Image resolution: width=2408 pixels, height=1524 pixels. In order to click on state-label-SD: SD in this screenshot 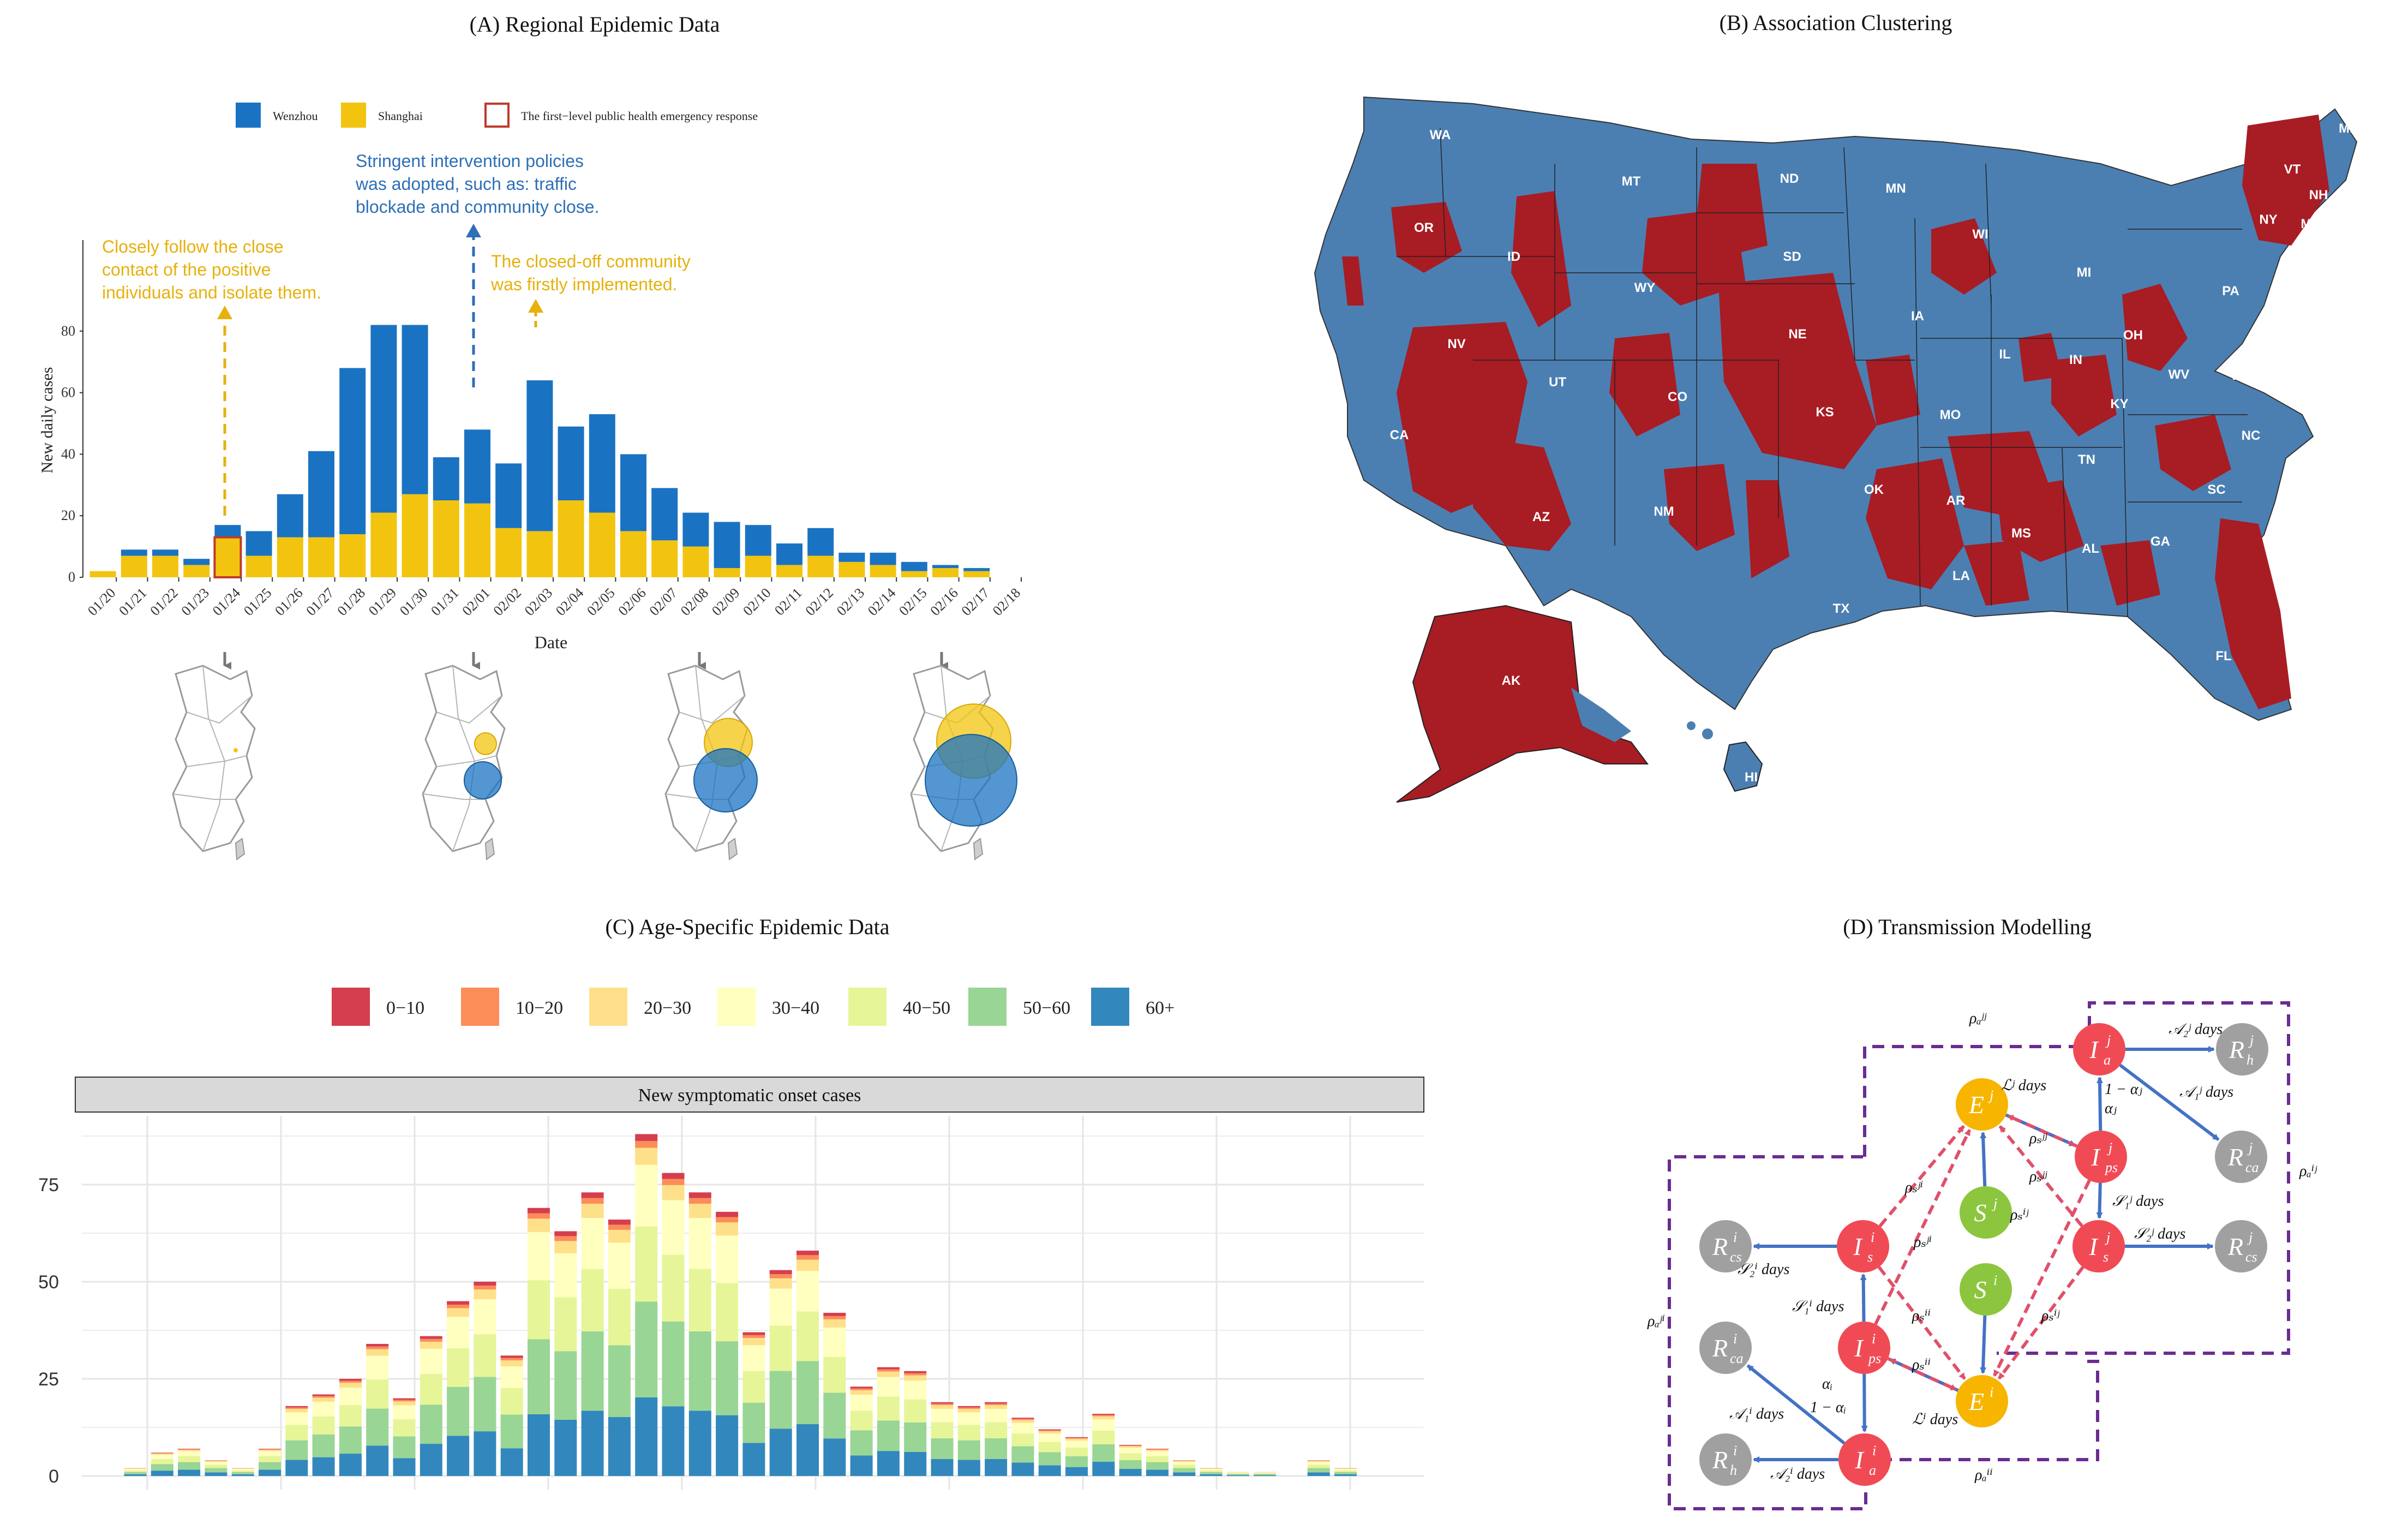, I will do `click(1792, 256)`.